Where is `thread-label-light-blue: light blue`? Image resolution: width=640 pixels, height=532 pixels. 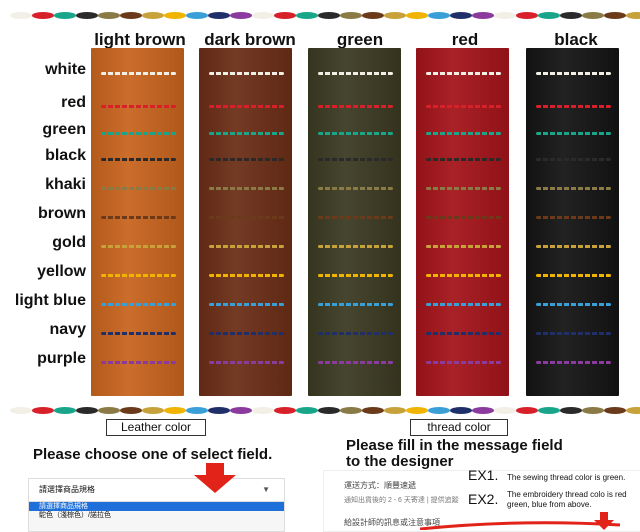 thread-label-light-blue: light blue is located at coordinates (50, 300).